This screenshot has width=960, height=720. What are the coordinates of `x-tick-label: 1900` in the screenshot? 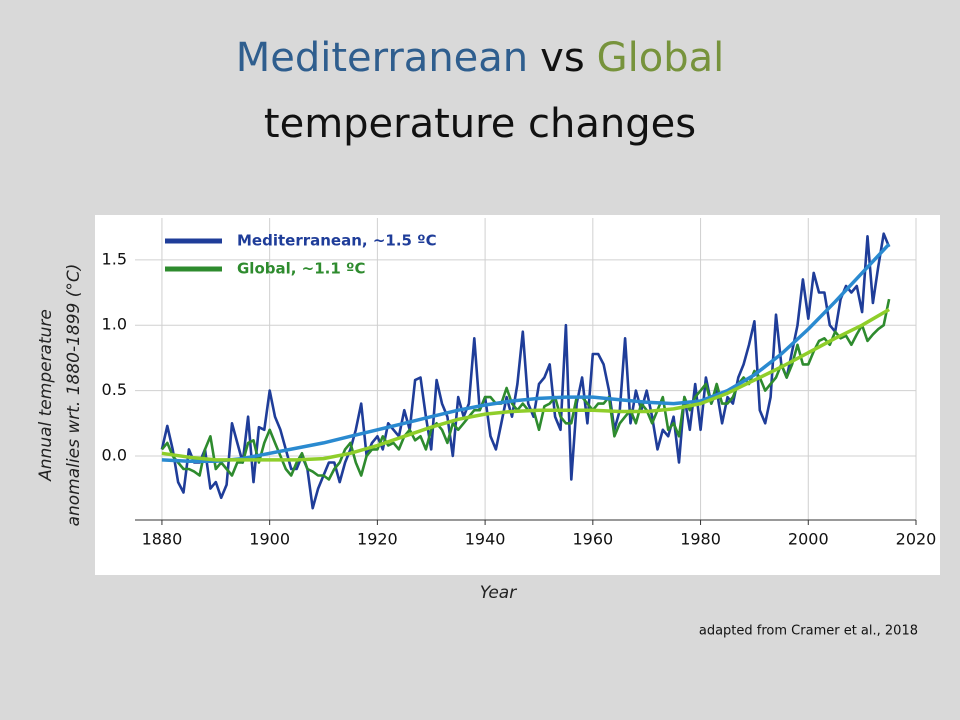 It's located at (269, 539).